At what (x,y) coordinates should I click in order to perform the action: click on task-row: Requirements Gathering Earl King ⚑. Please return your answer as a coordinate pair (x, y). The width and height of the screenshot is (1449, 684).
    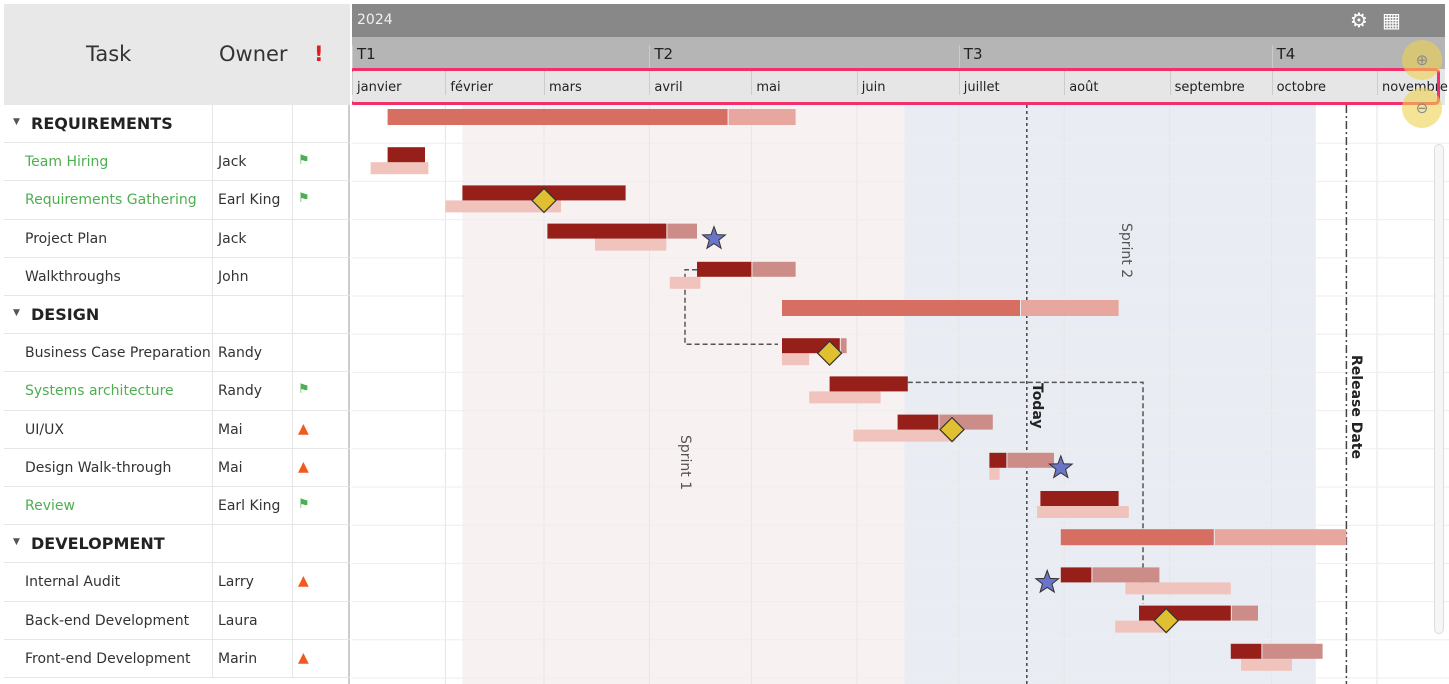
    Looking at the image, I should click on (177, 200).